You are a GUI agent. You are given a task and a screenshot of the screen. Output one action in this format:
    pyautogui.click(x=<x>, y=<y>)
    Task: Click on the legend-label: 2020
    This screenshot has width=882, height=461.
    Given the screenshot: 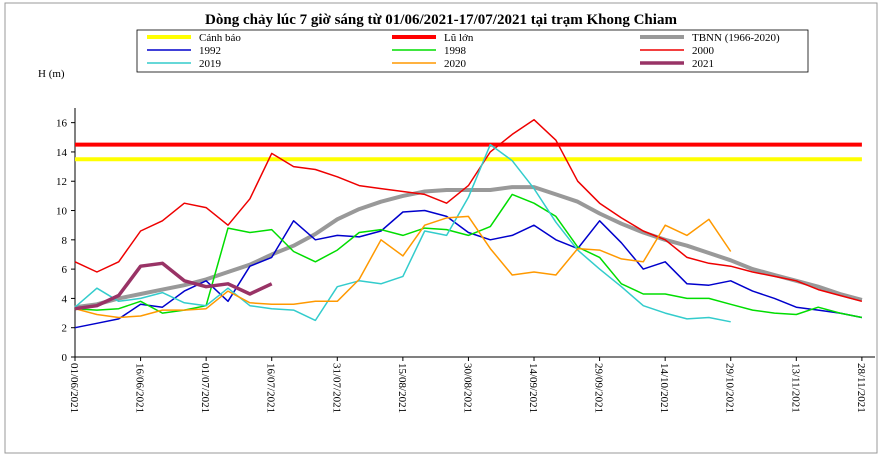 What is the action you would take?
    pyautogui.click(x=455, y=64)
    